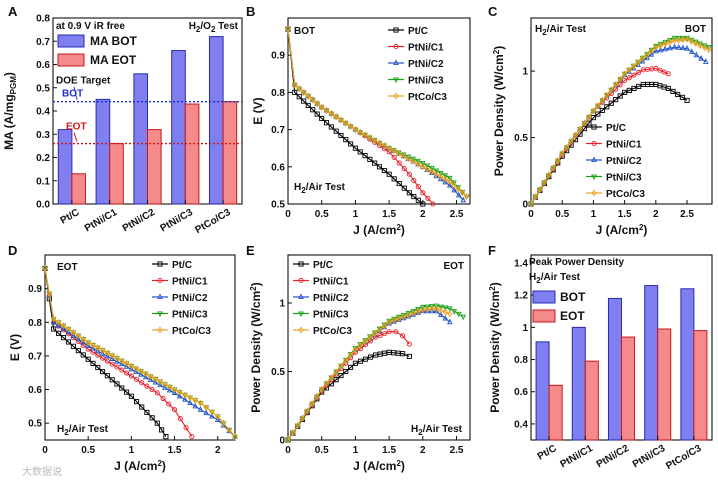 The height and width of the screenshot is (483, 718). Describe the element at coordinates (561, 30) in the screenshot. I see `test-note: H2/Air Test` at that location.